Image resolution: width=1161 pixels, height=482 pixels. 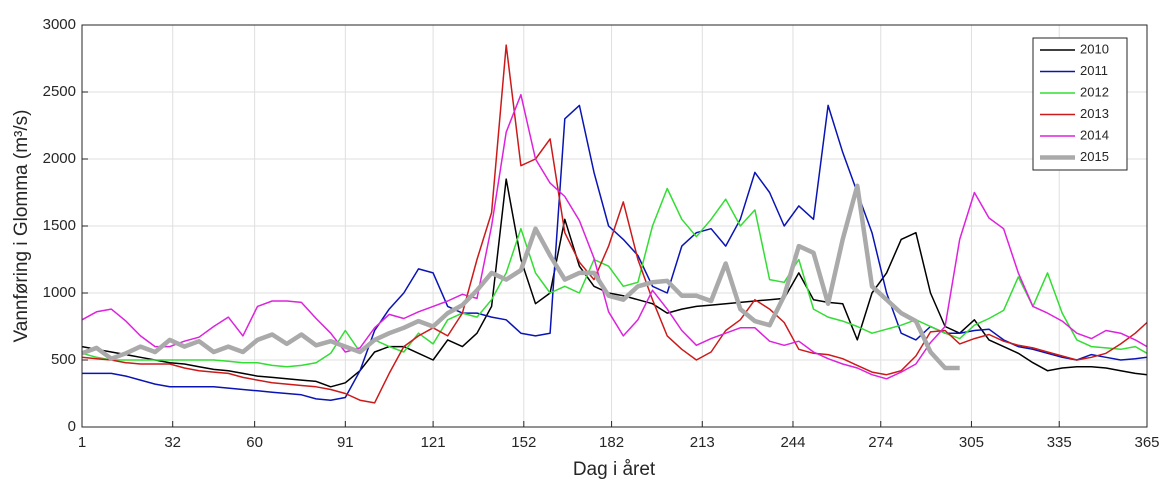 What do you see at coordinates (345, 442) in the screenshot?
I see `x-tick-label: 91` at bounding box center [345, 442].